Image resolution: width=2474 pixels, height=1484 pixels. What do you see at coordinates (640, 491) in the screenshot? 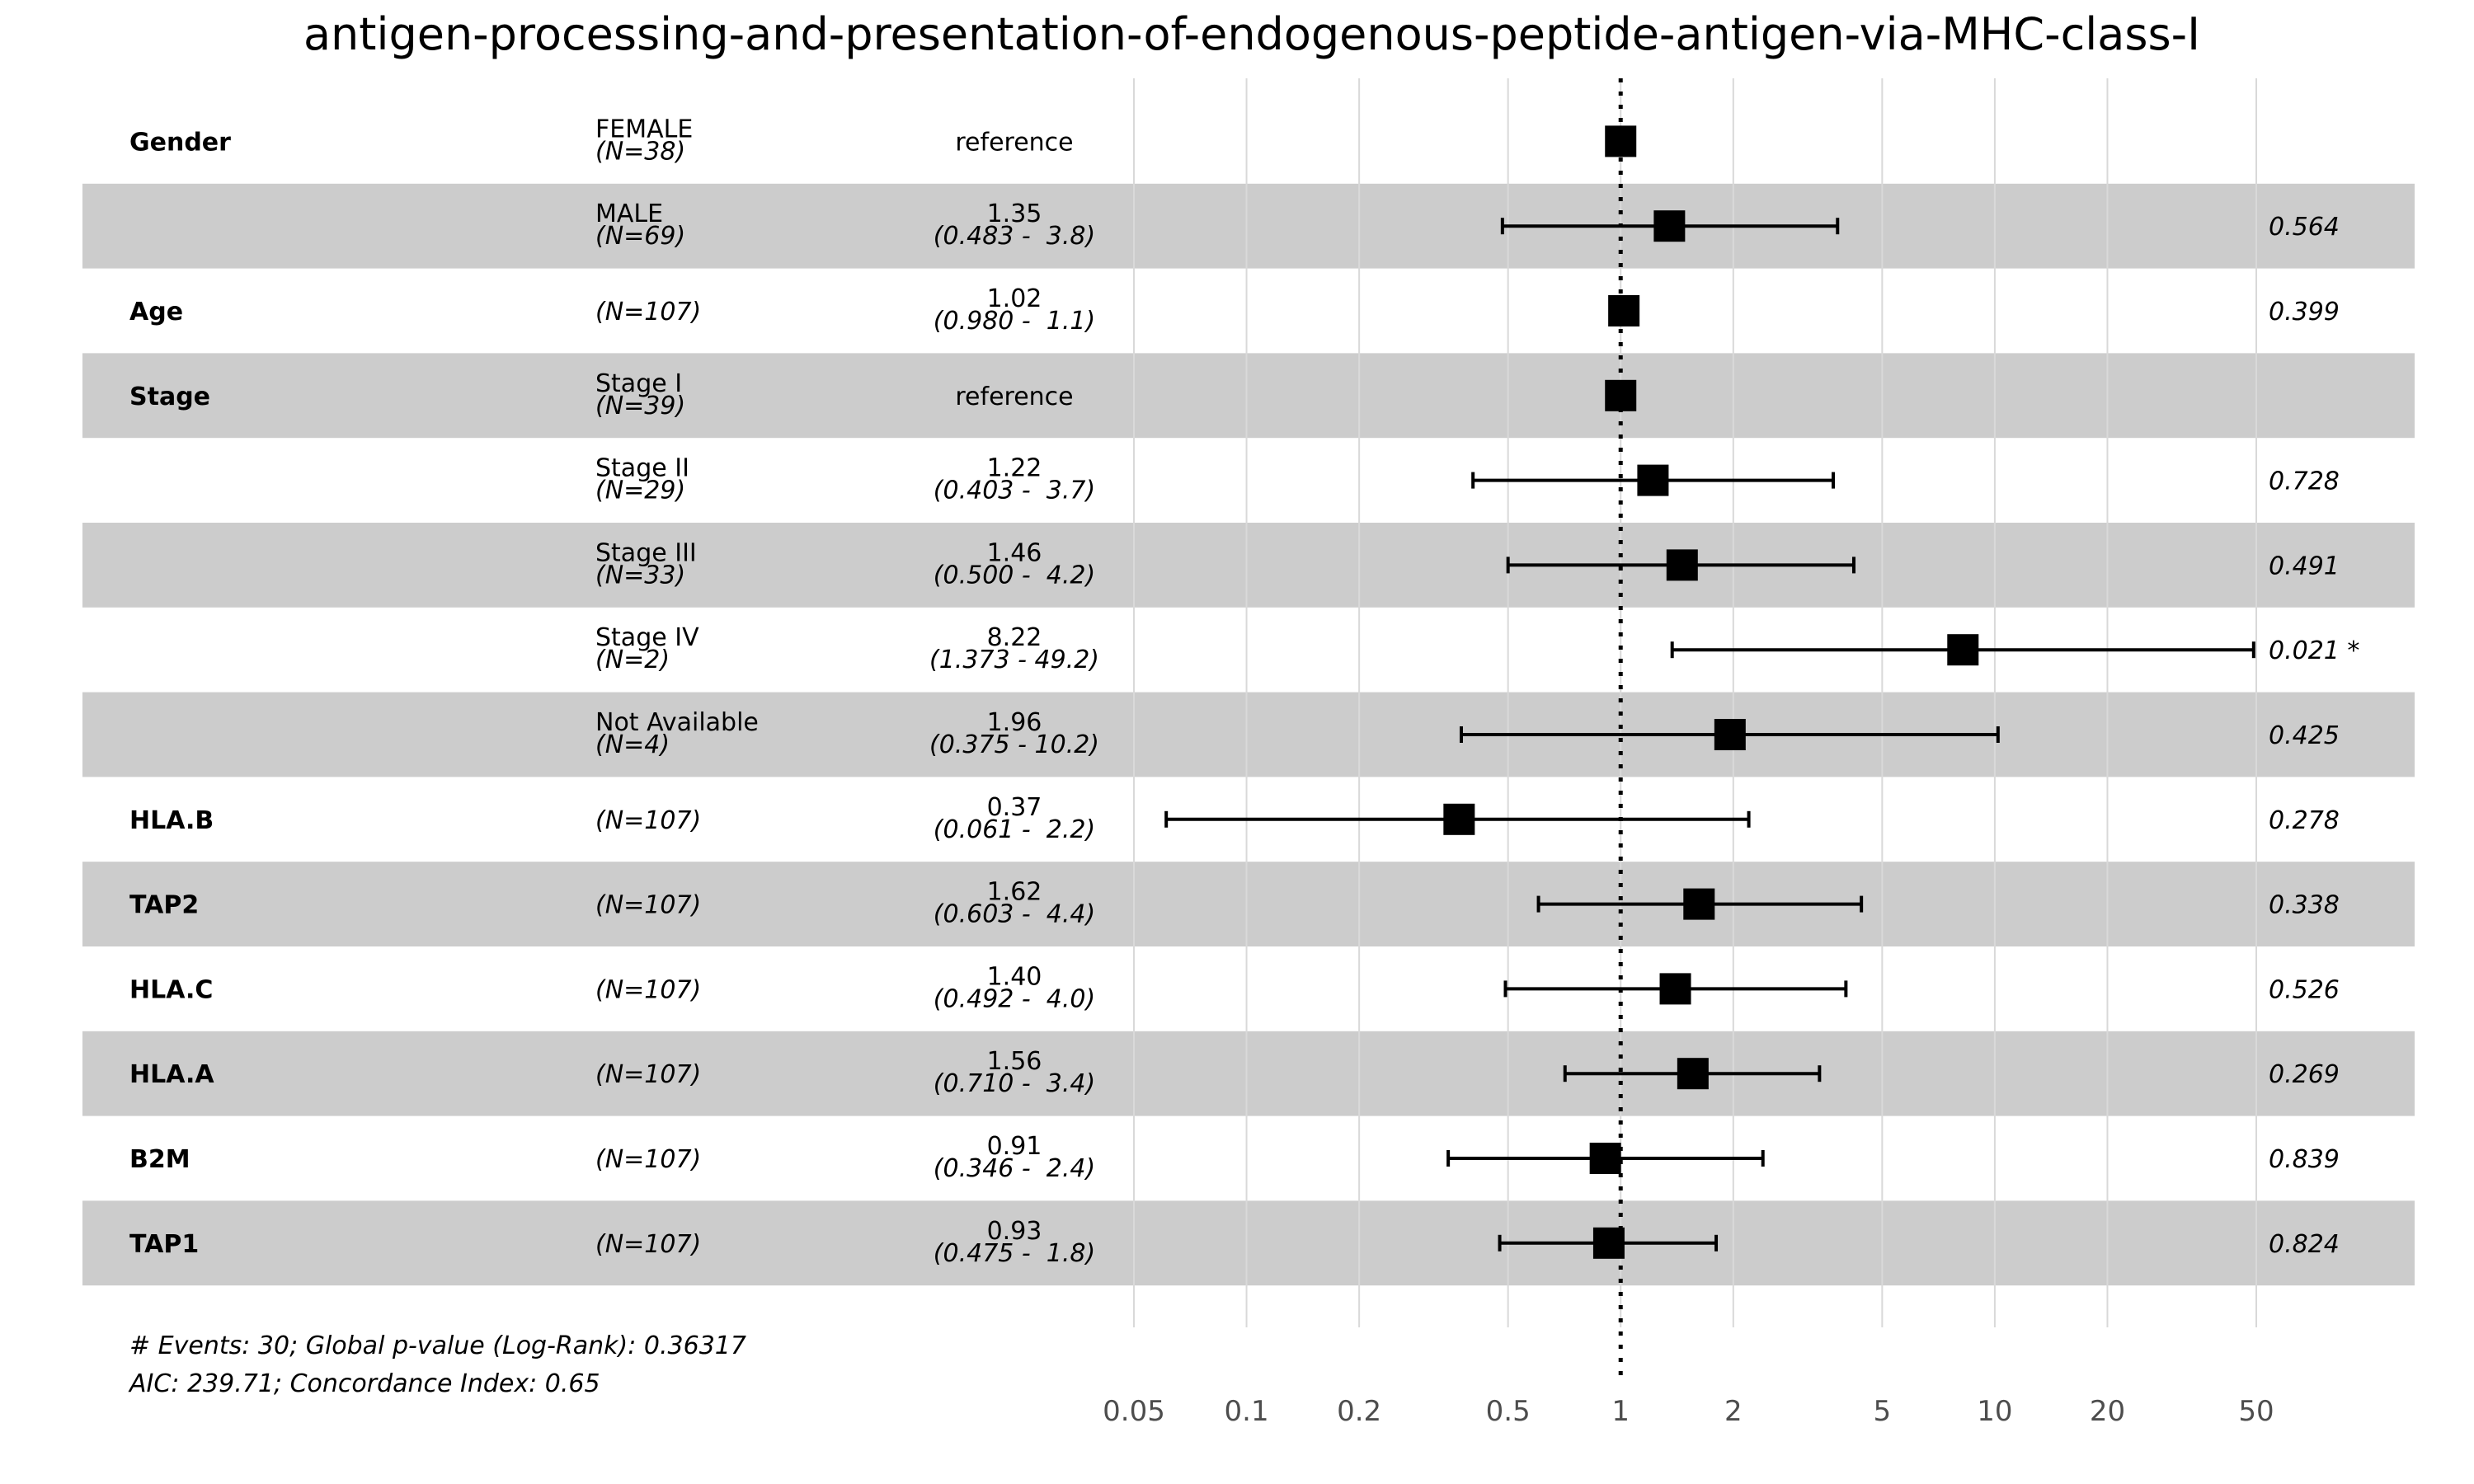
I see `n-label: (N=29)` at bounding box center [640, 491].